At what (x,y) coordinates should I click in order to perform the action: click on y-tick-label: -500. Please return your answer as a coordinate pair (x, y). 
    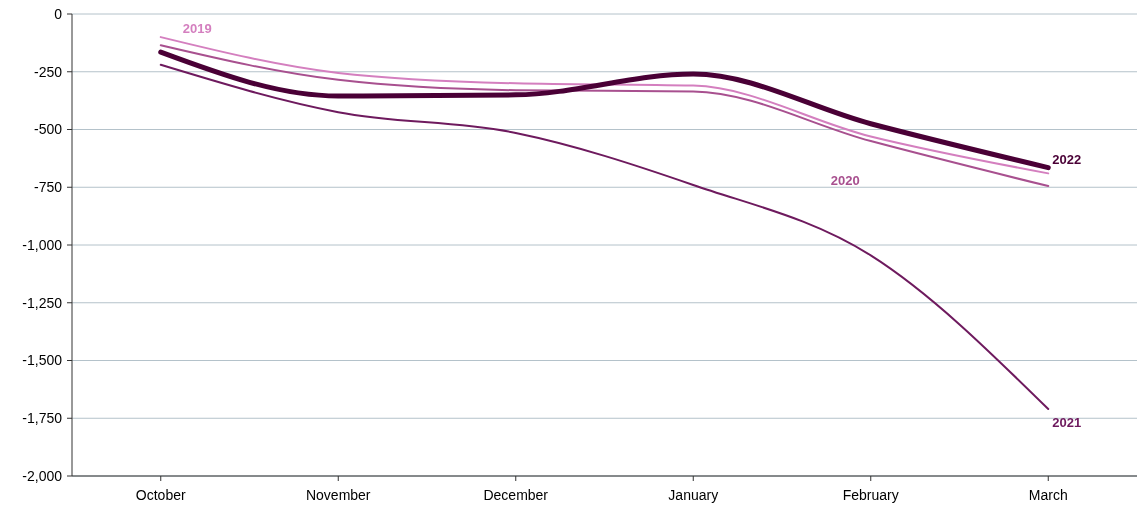
    Looking at the image, I should click on (48, 129).